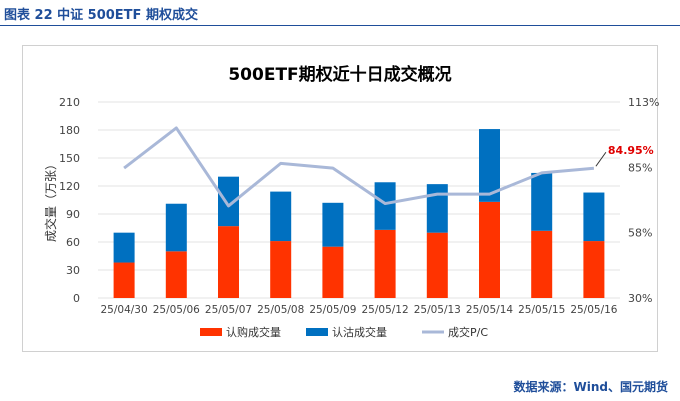 The height and width of the screenshot is (401, 680). What do you see at coordinates (640, 233) in the screenshot?
I see `y2-tick-label: 58%` at bounding box center [640, 233].